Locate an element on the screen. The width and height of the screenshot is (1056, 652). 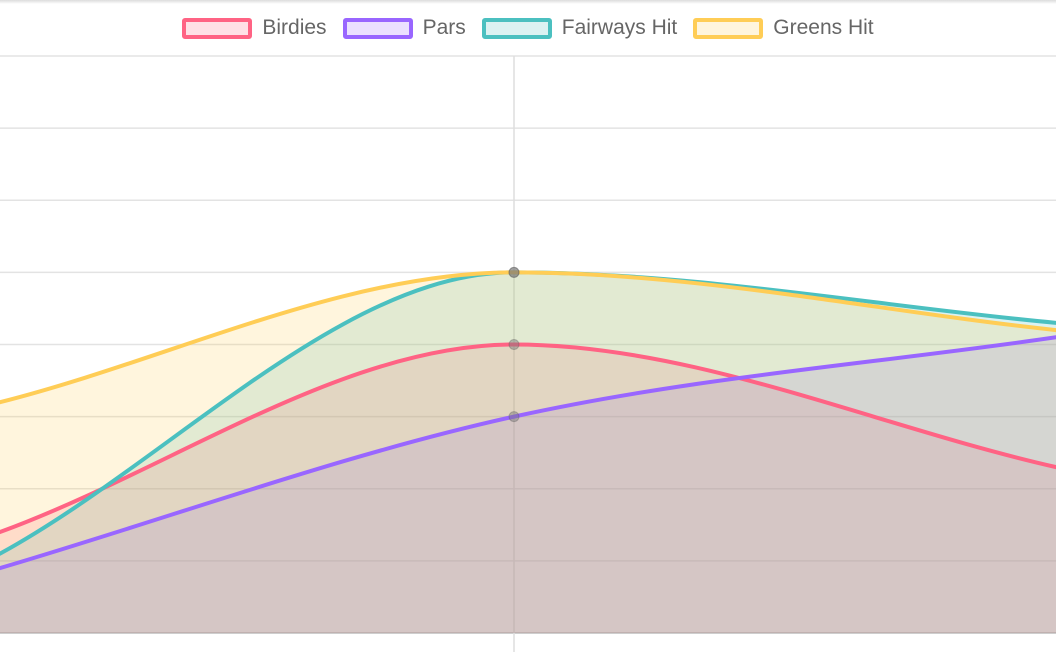
data-point-greens-hit is located at coordinates (514, 272).